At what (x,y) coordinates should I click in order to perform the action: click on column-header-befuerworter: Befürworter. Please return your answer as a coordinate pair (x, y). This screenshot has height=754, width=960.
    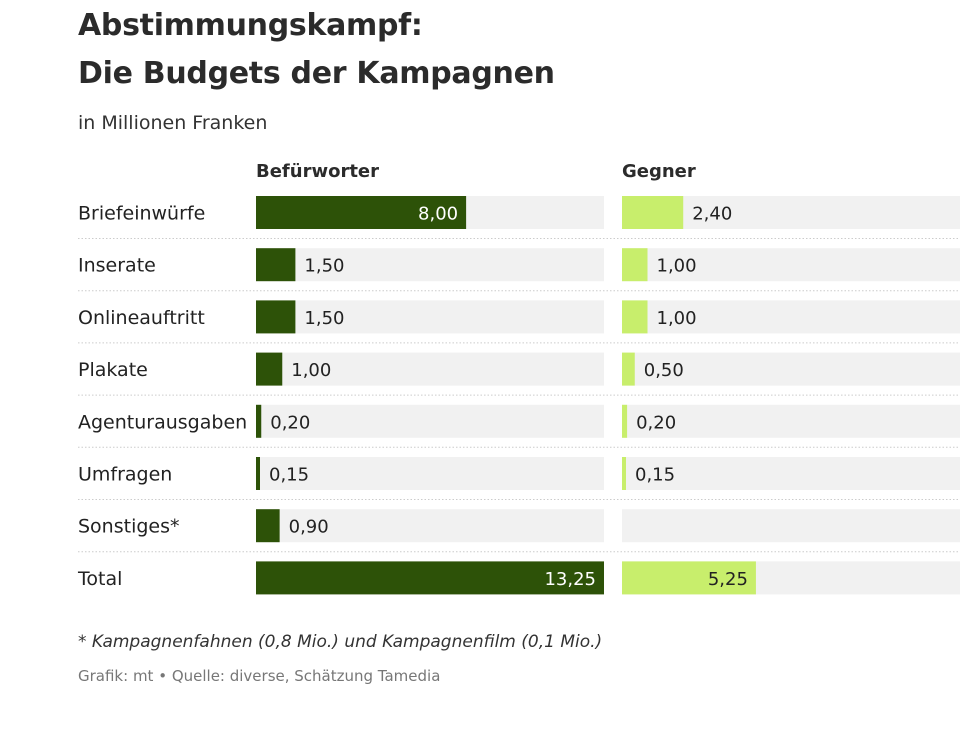
    Looking at the image, I should click on (318, 171).